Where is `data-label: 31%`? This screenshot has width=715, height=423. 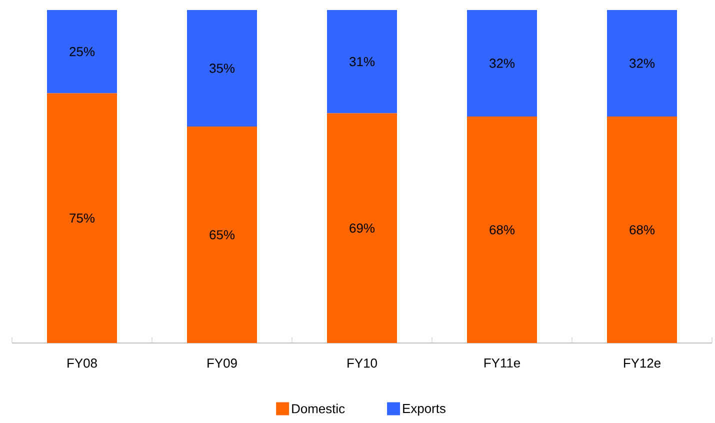
data-label: 31% is located at coordinates (362, 61).